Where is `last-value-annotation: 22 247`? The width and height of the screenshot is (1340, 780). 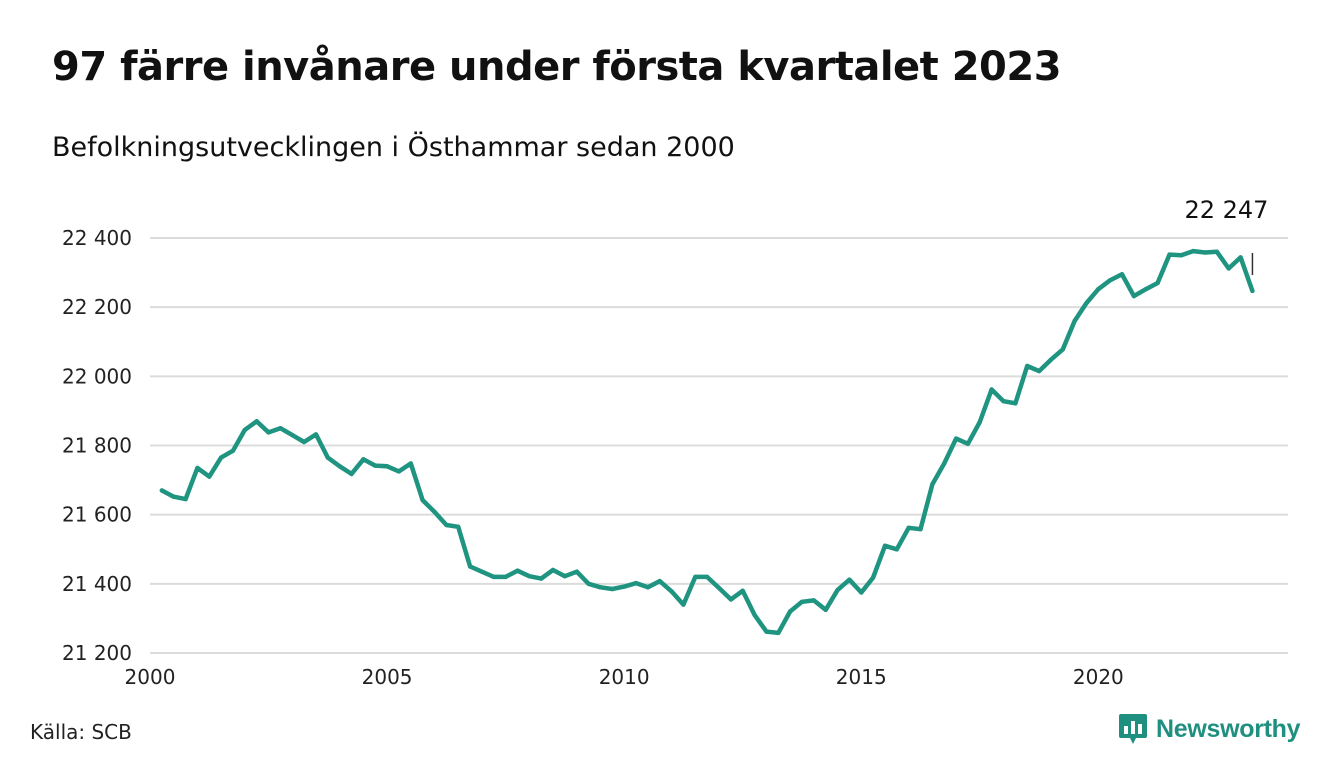 last-value-annotation: 22 247 is located at coordinates (1226, 210).